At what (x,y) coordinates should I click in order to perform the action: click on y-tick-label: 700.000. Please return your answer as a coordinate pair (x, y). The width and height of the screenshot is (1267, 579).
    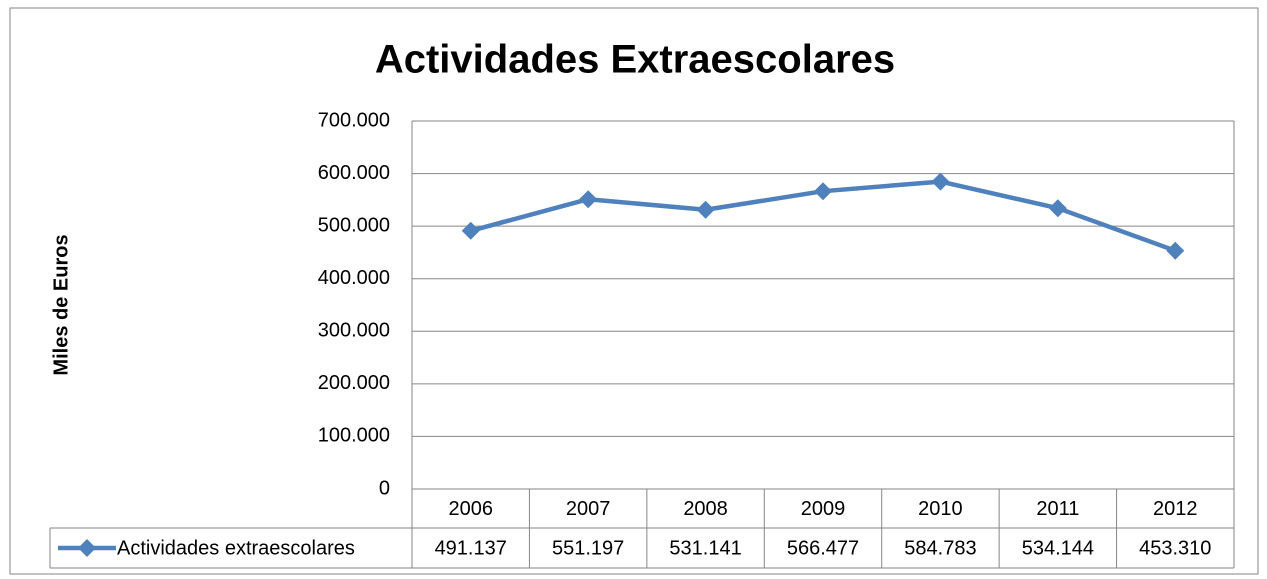
    Looking at the image, I should click on (354, 120).